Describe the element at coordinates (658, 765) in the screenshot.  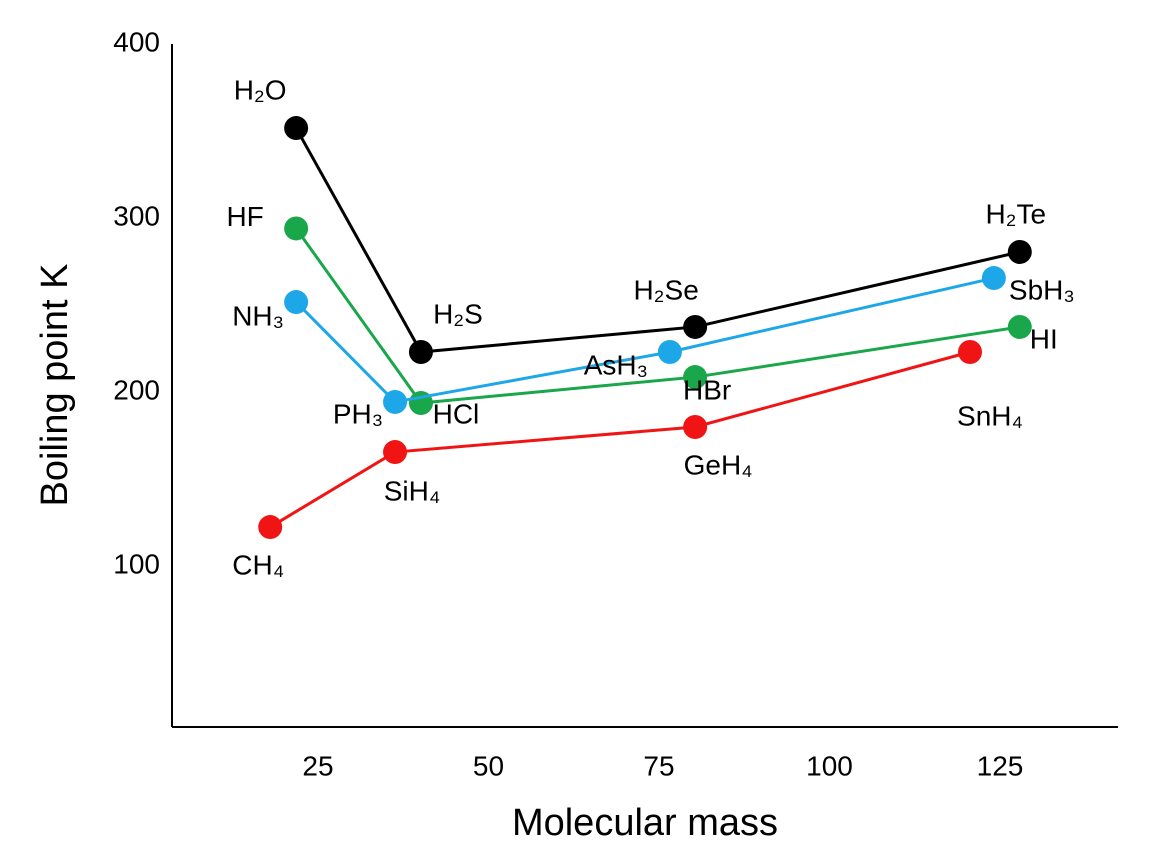
I see `x-tick-label: 75` at that location.